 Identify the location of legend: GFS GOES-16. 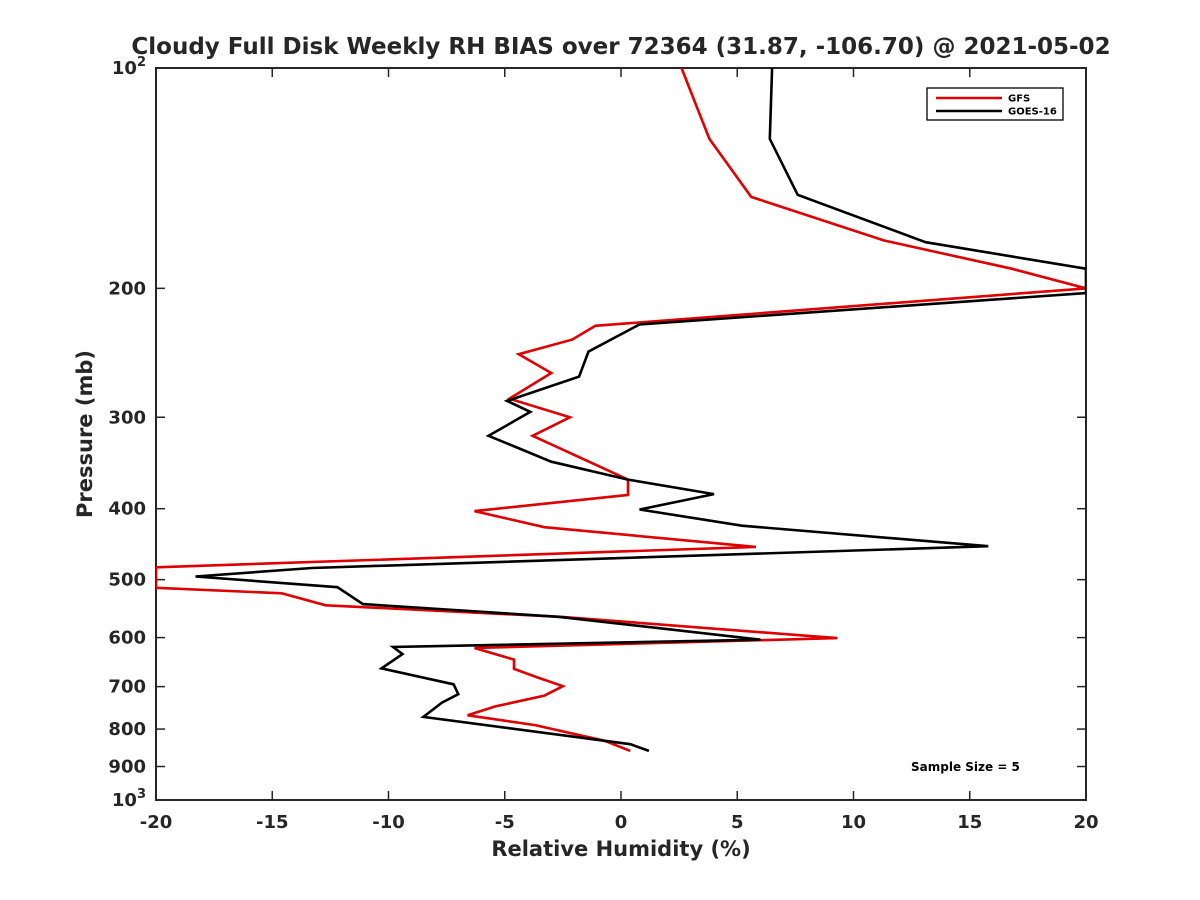
(995, 104).